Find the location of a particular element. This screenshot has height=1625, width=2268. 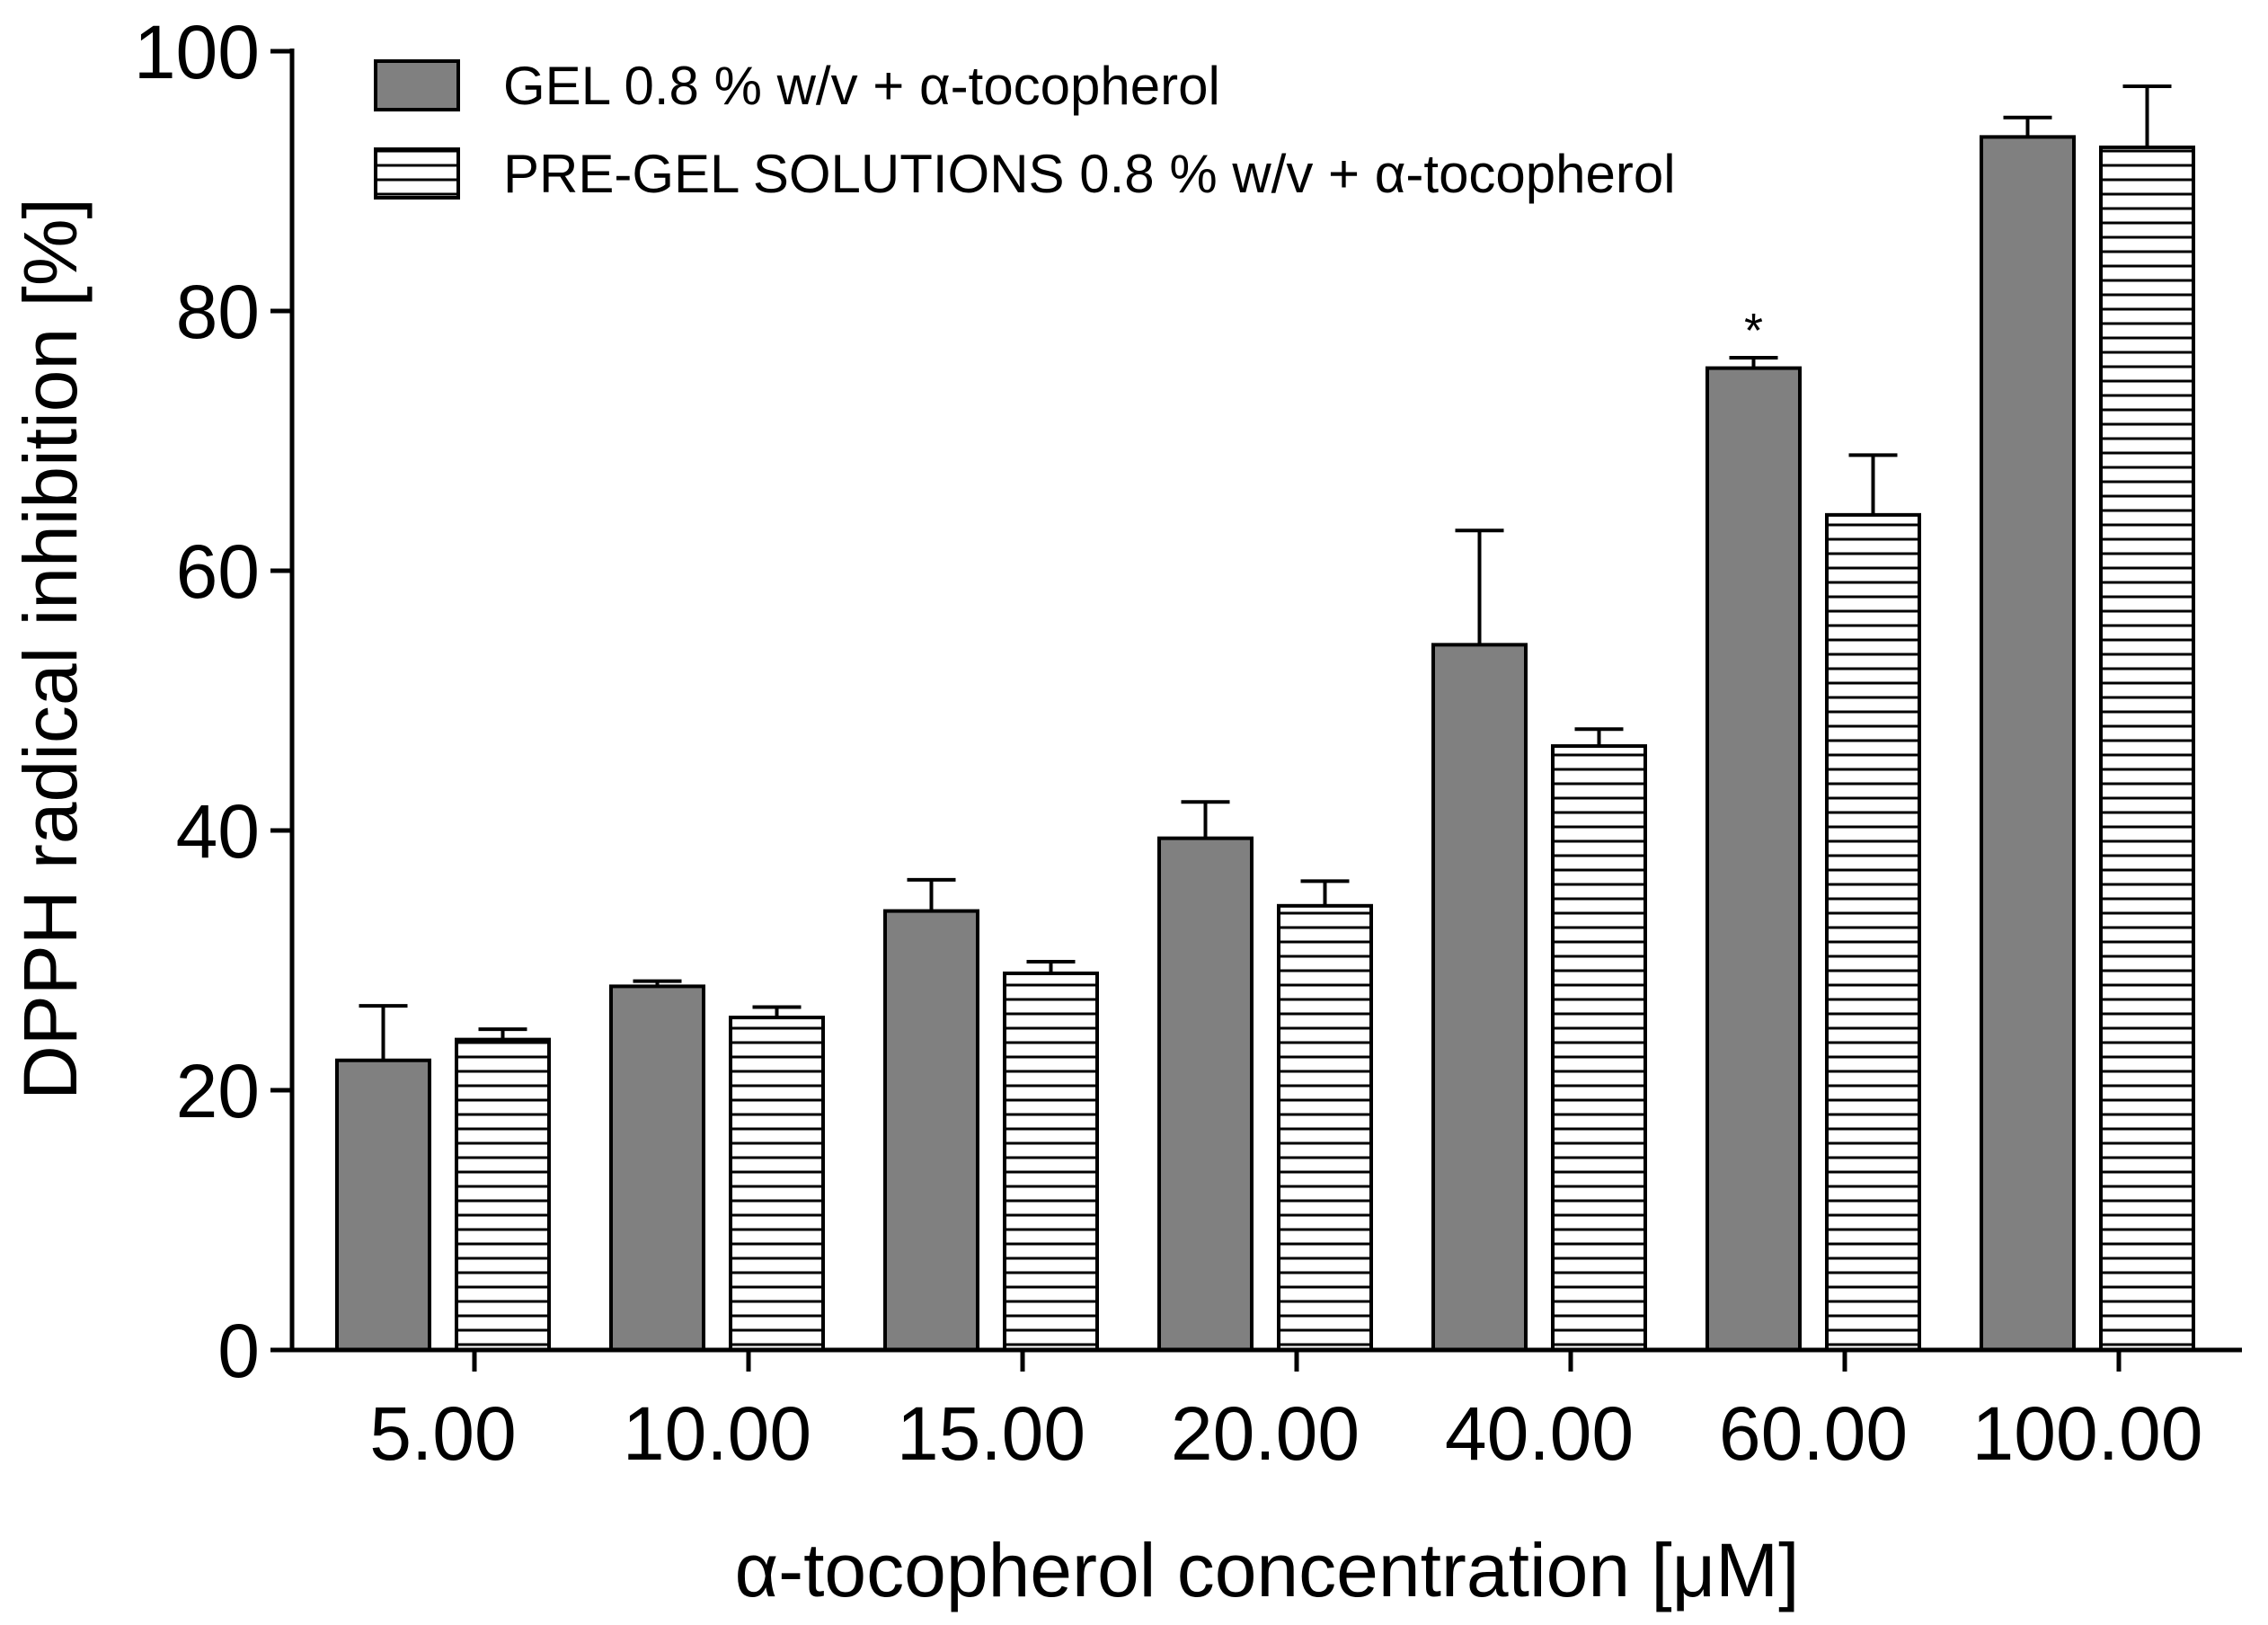

x-tick-label: 10.00 is located at coordinates (717, 1433).